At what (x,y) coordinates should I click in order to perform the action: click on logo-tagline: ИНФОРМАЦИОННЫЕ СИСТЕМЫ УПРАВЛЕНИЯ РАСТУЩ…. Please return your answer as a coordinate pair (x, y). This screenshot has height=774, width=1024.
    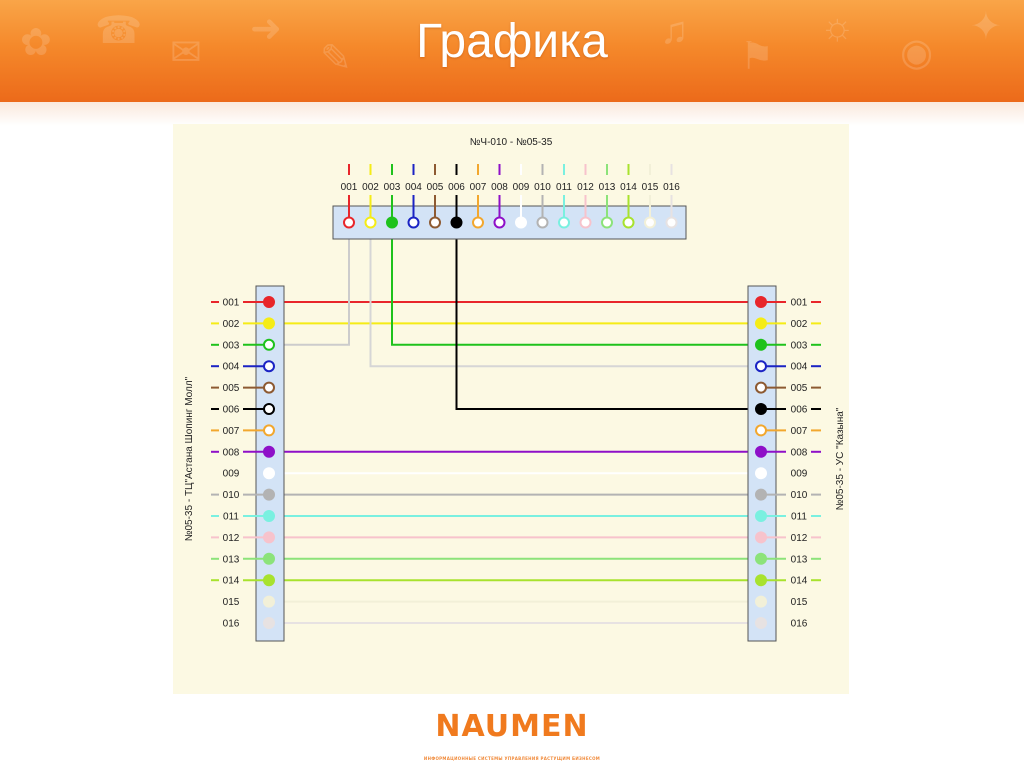
    Looking at the image, I should click on (512, 758).